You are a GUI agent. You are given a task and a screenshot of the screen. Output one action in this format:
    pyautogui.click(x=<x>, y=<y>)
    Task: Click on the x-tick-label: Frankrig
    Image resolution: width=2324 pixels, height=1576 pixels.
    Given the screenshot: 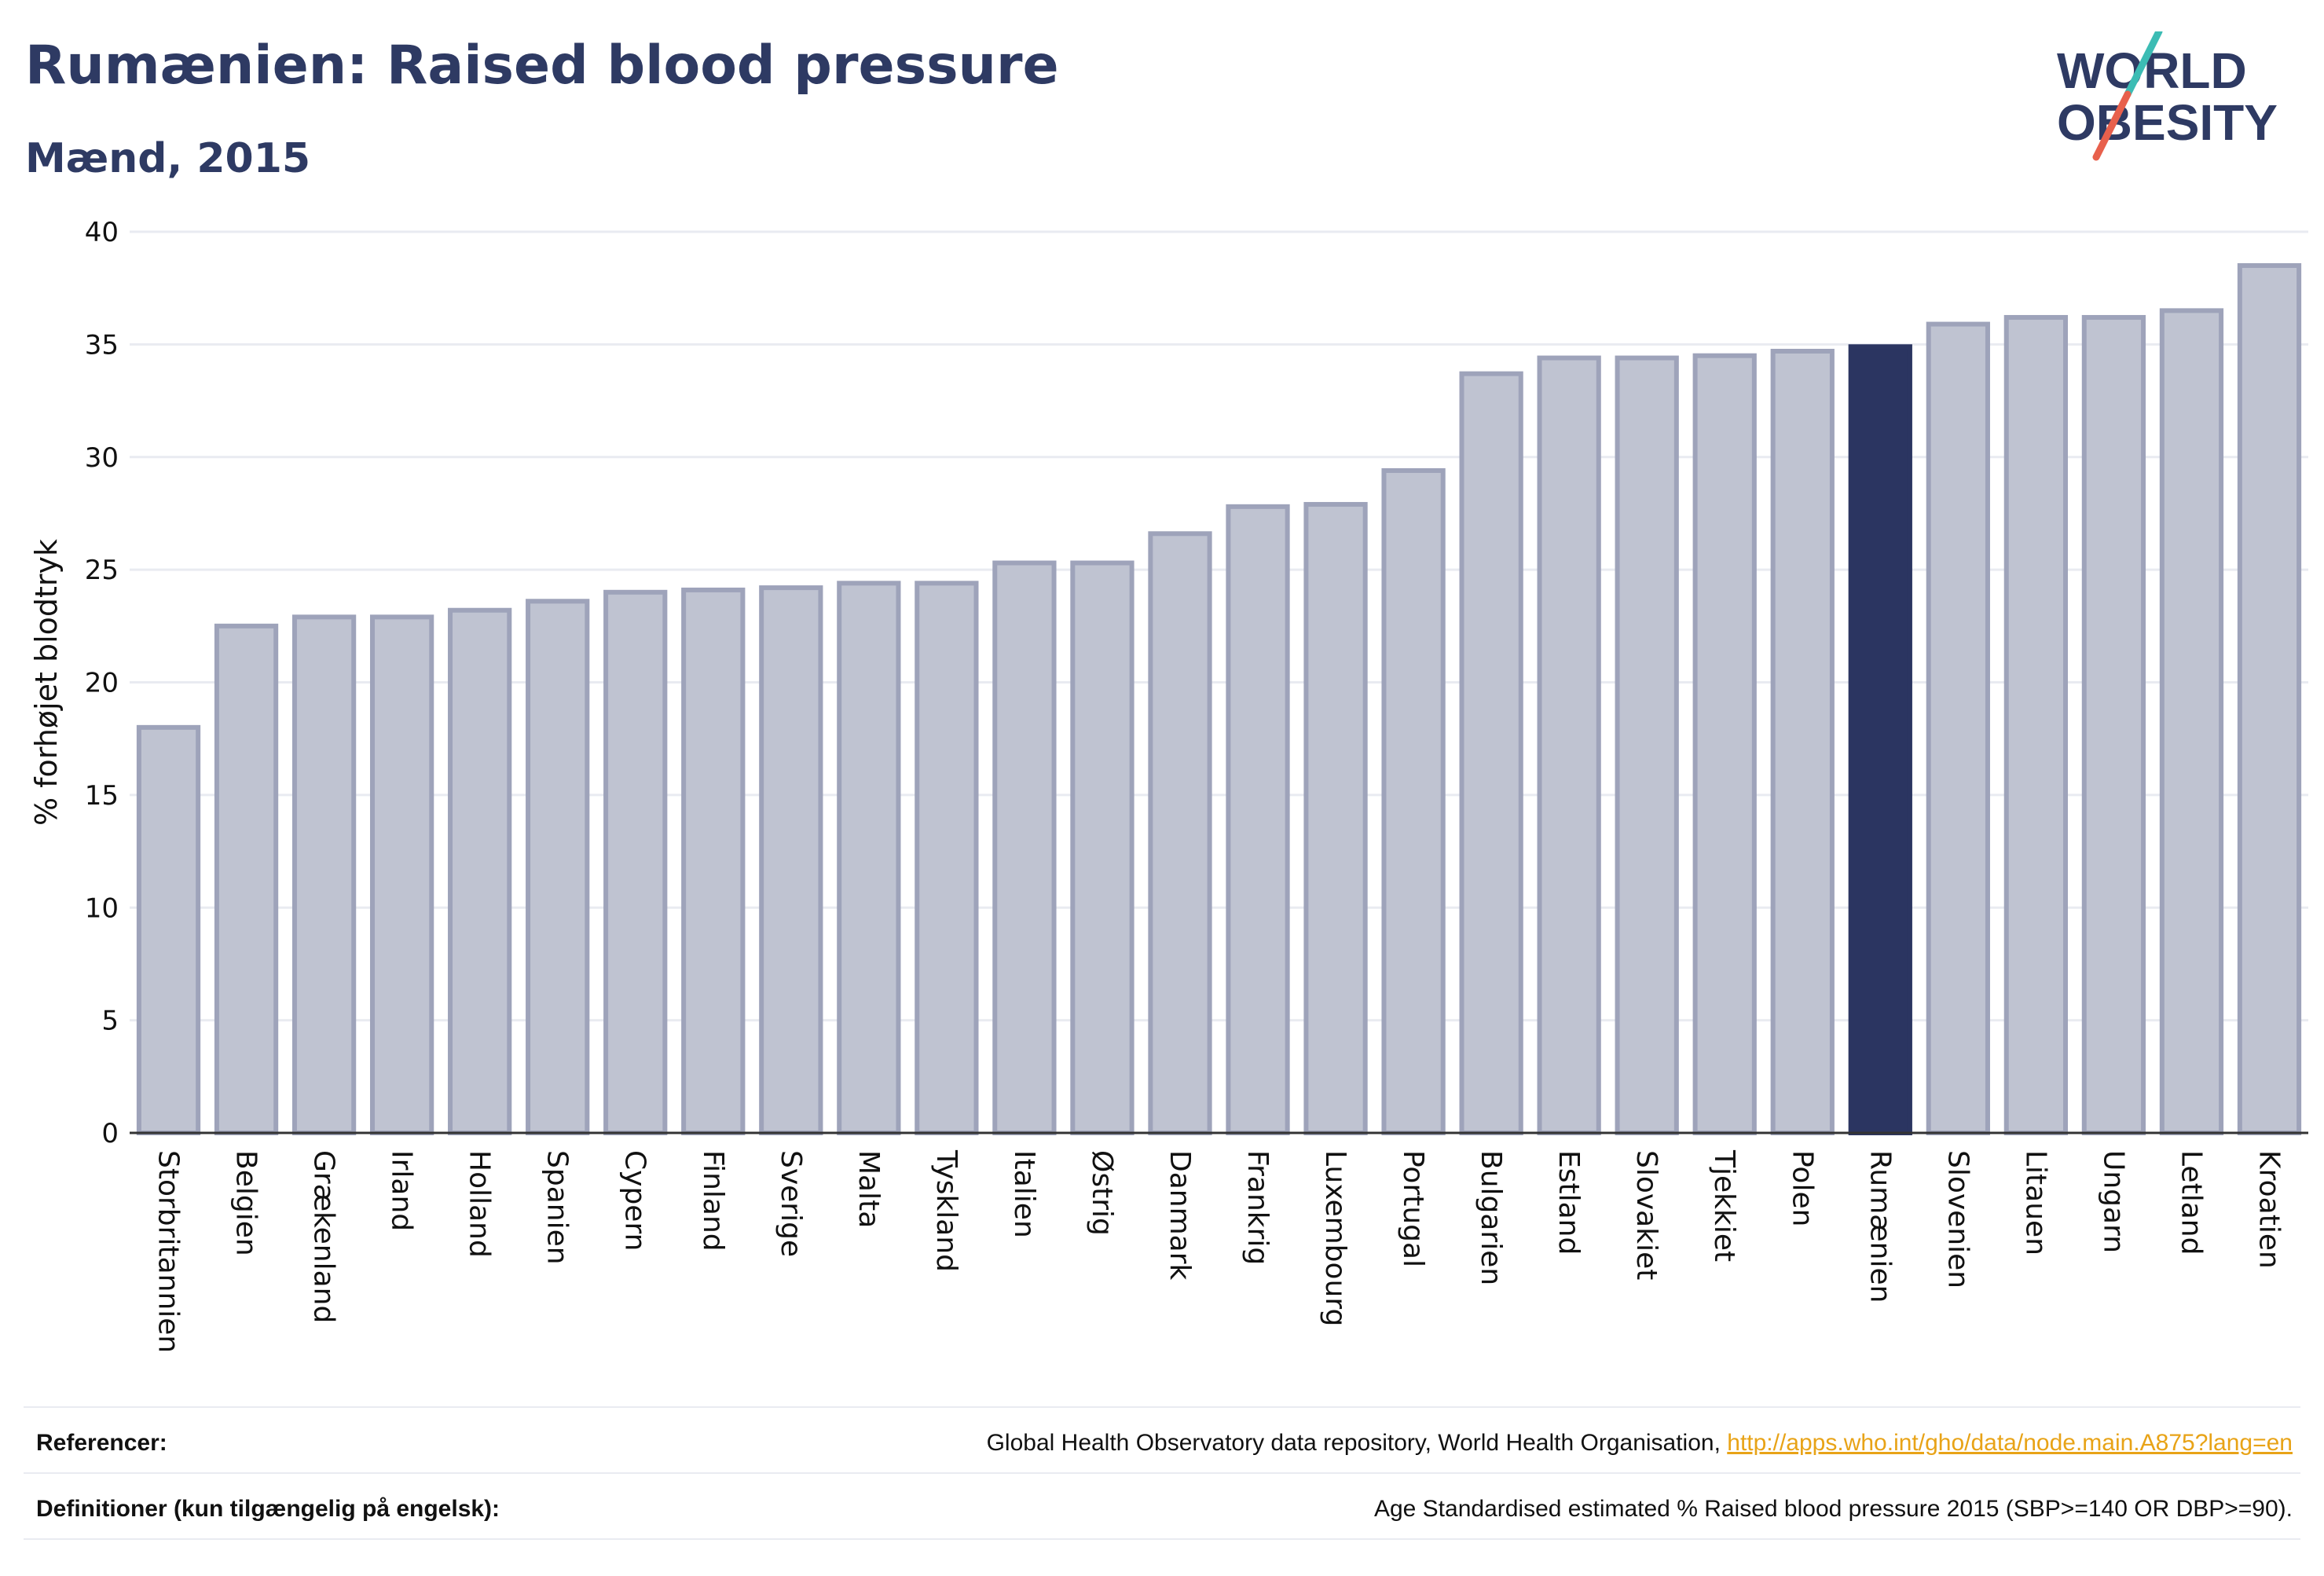 What is the action you would take?
    pyautogui.click(x=1257, y=1207)
    